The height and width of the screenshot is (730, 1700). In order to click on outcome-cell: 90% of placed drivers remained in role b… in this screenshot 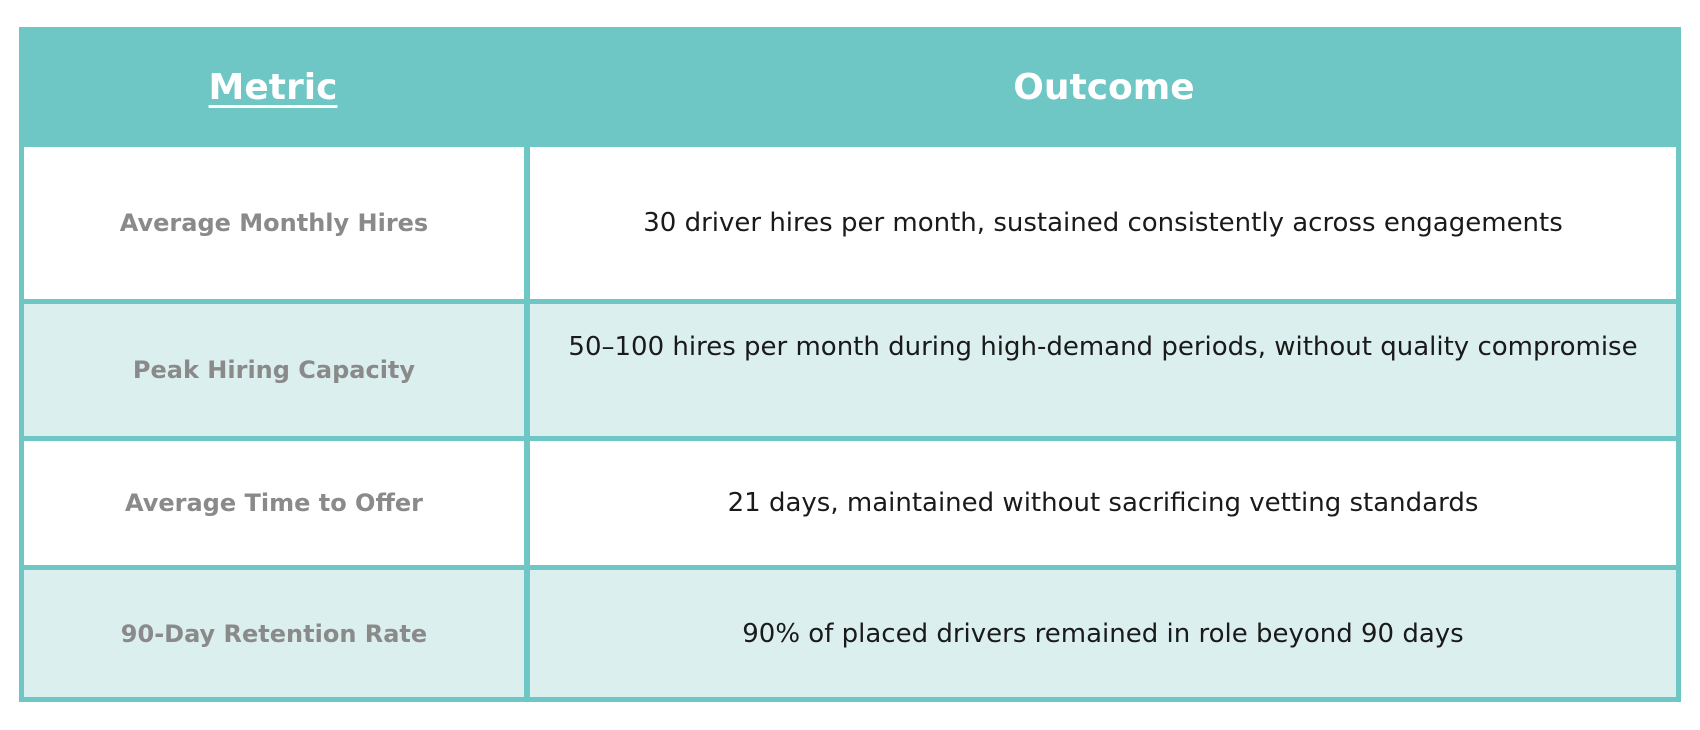, I will do `click(1103, 633)`.